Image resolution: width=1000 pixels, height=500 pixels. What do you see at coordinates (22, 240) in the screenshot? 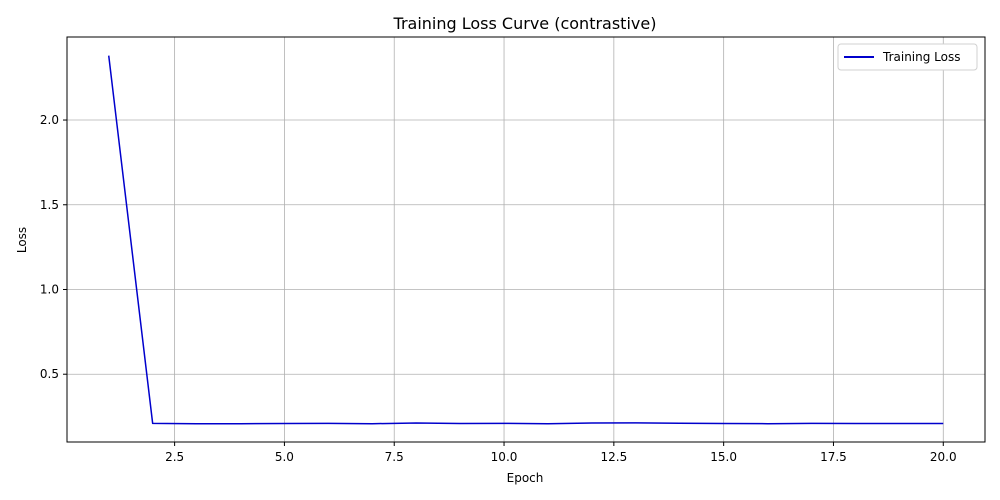
I see `y-axis-label: Loss` at bounding box center [22, 240].